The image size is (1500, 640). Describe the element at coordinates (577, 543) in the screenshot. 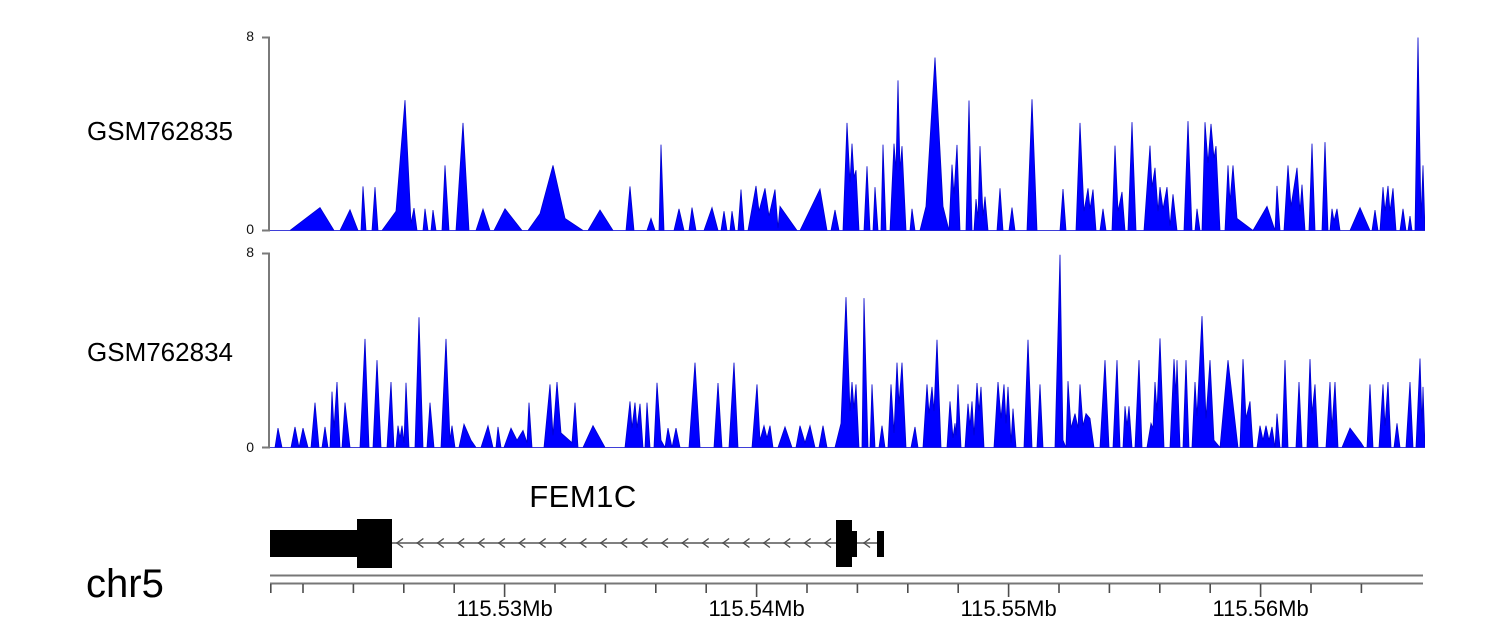

I see `gene-model-fem1c` at that location.